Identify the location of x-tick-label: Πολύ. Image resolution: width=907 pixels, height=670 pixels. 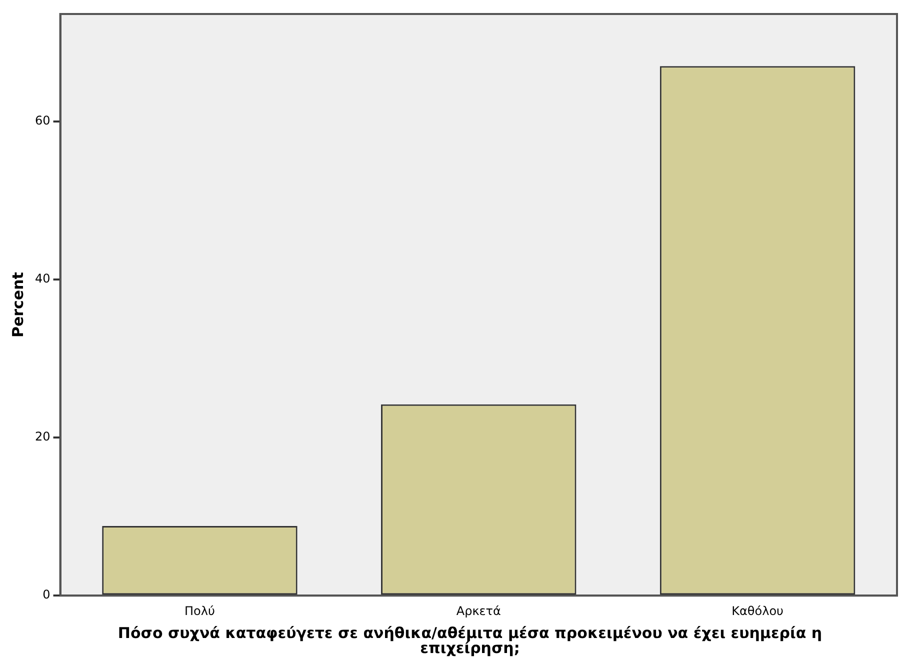
(199, 611).